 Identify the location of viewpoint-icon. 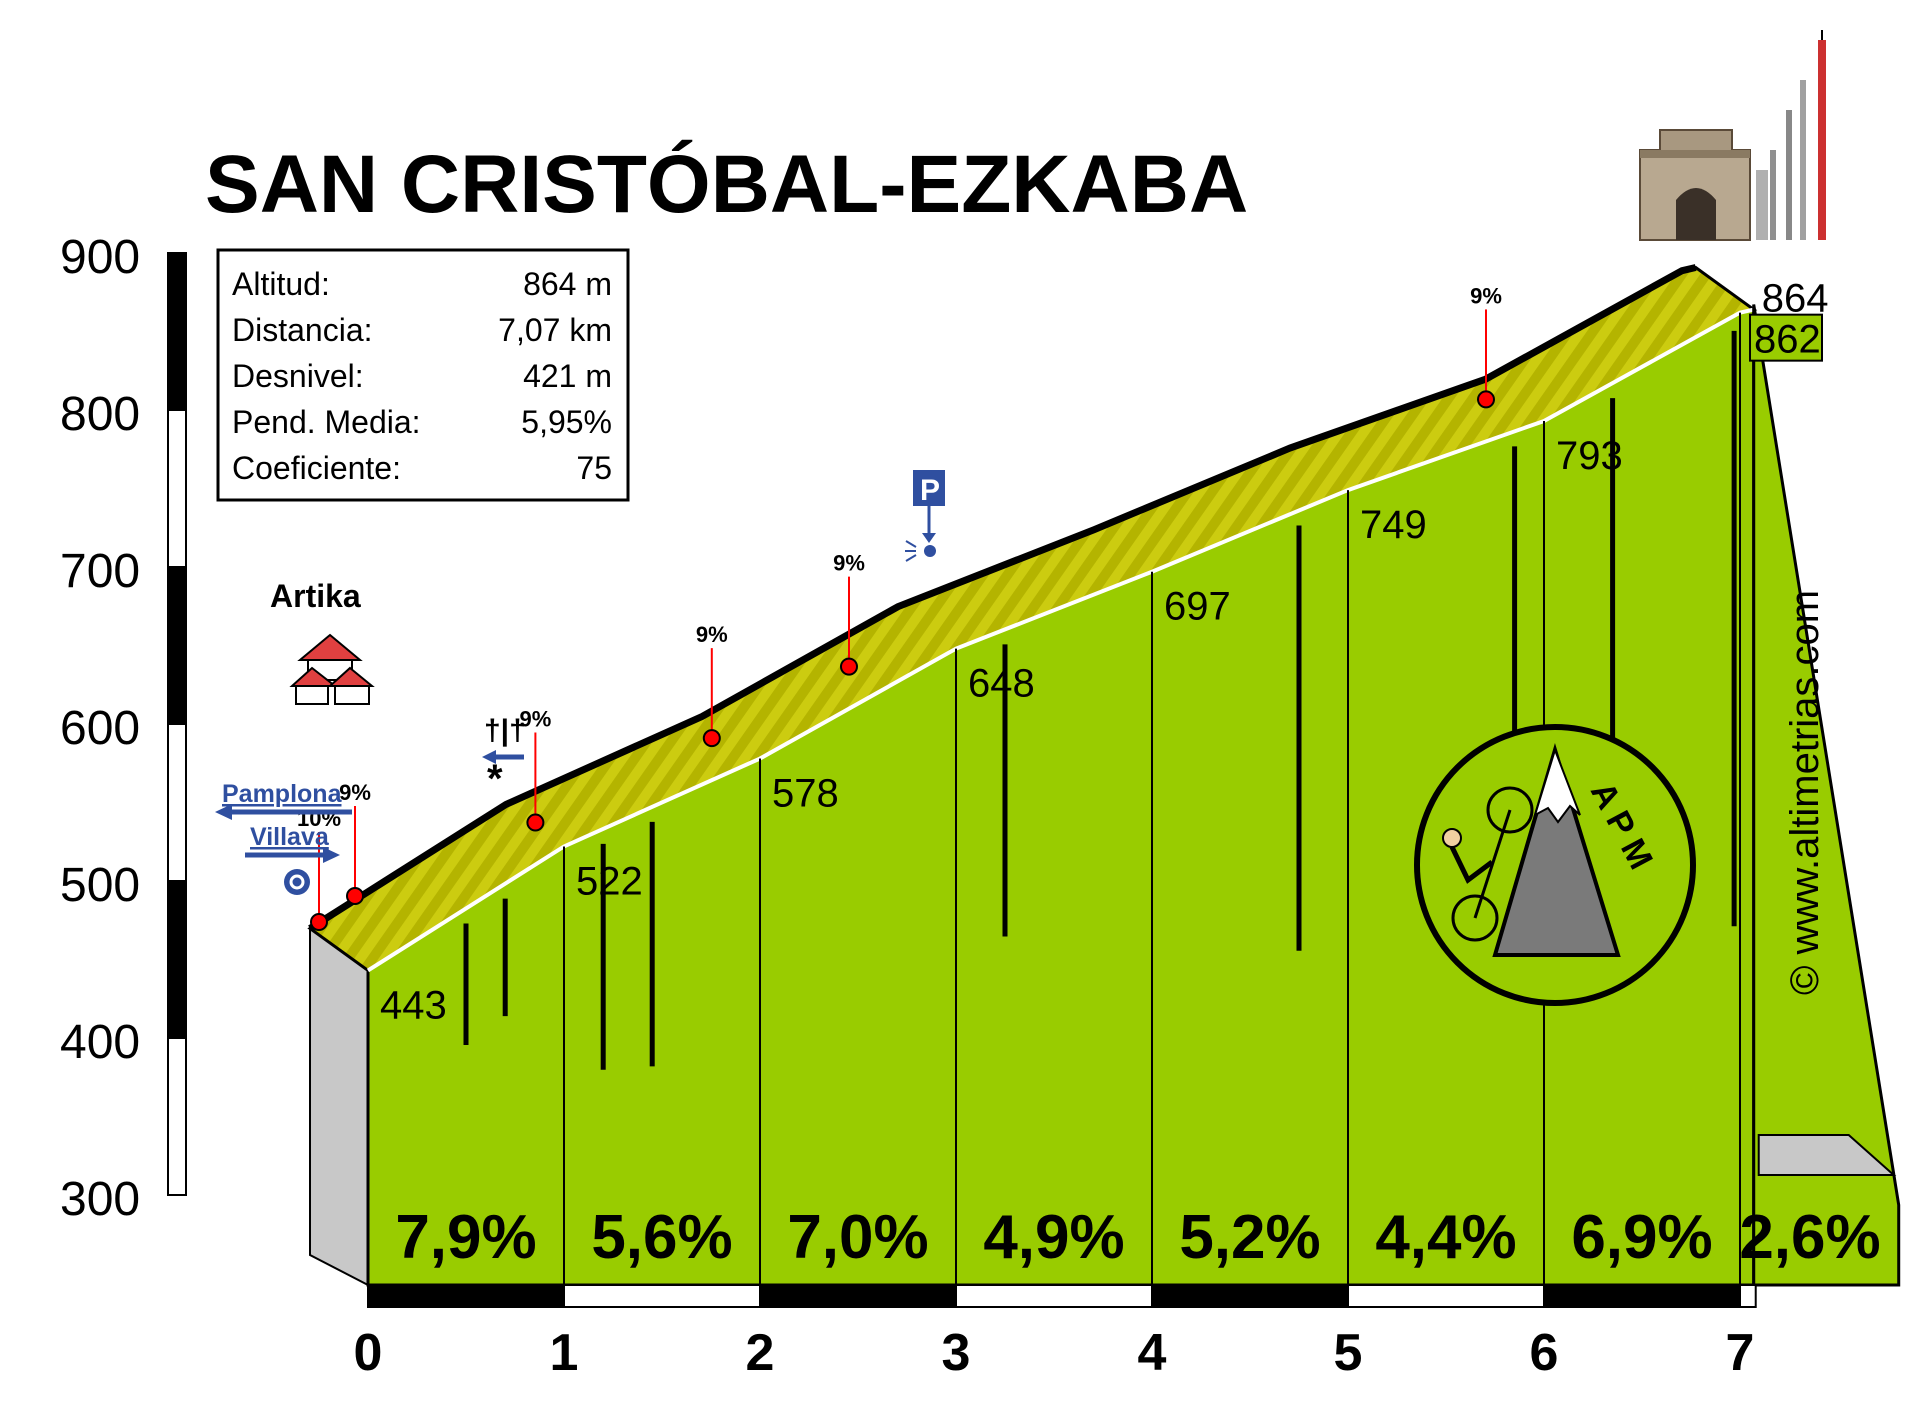
(920, 551).